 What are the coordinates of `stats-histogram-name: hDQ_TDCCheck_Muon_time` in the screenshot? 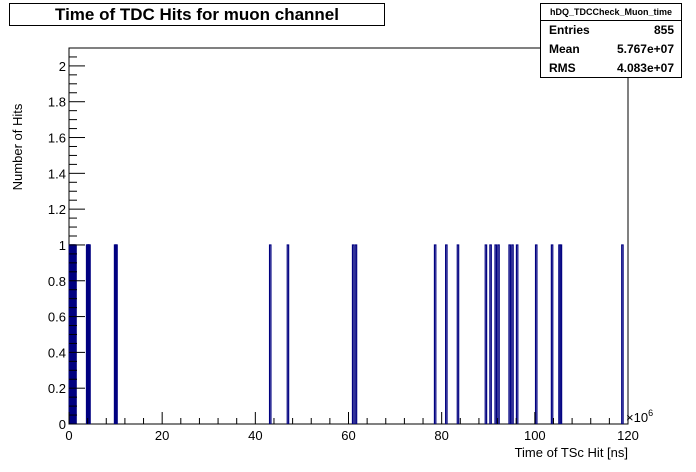 It's located at (611, 12).